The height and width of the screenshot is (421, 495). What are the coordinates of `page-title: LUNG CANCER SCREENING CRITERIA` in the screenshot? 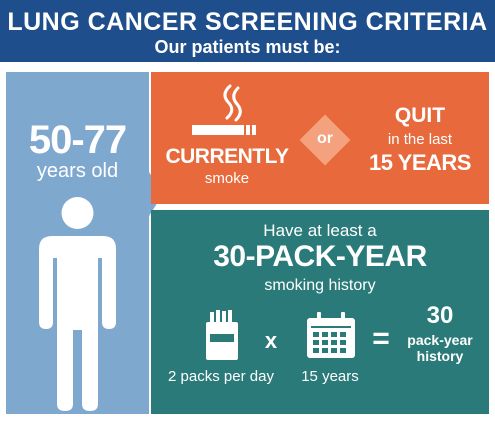 It's located at (247, 22).